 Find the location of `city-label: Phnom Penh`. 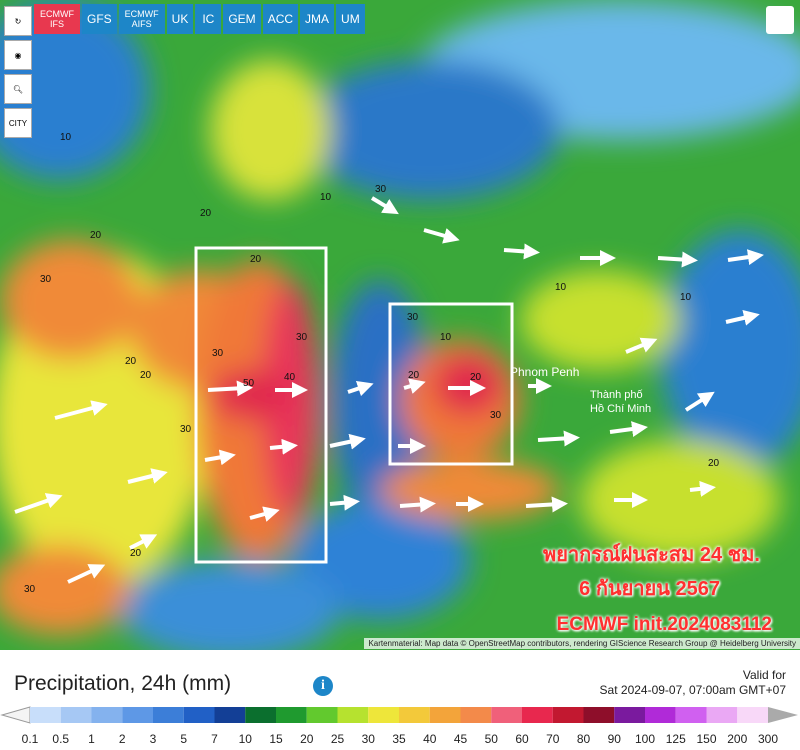

city-label: Phnom Penh is located at coordinates (544, 372).